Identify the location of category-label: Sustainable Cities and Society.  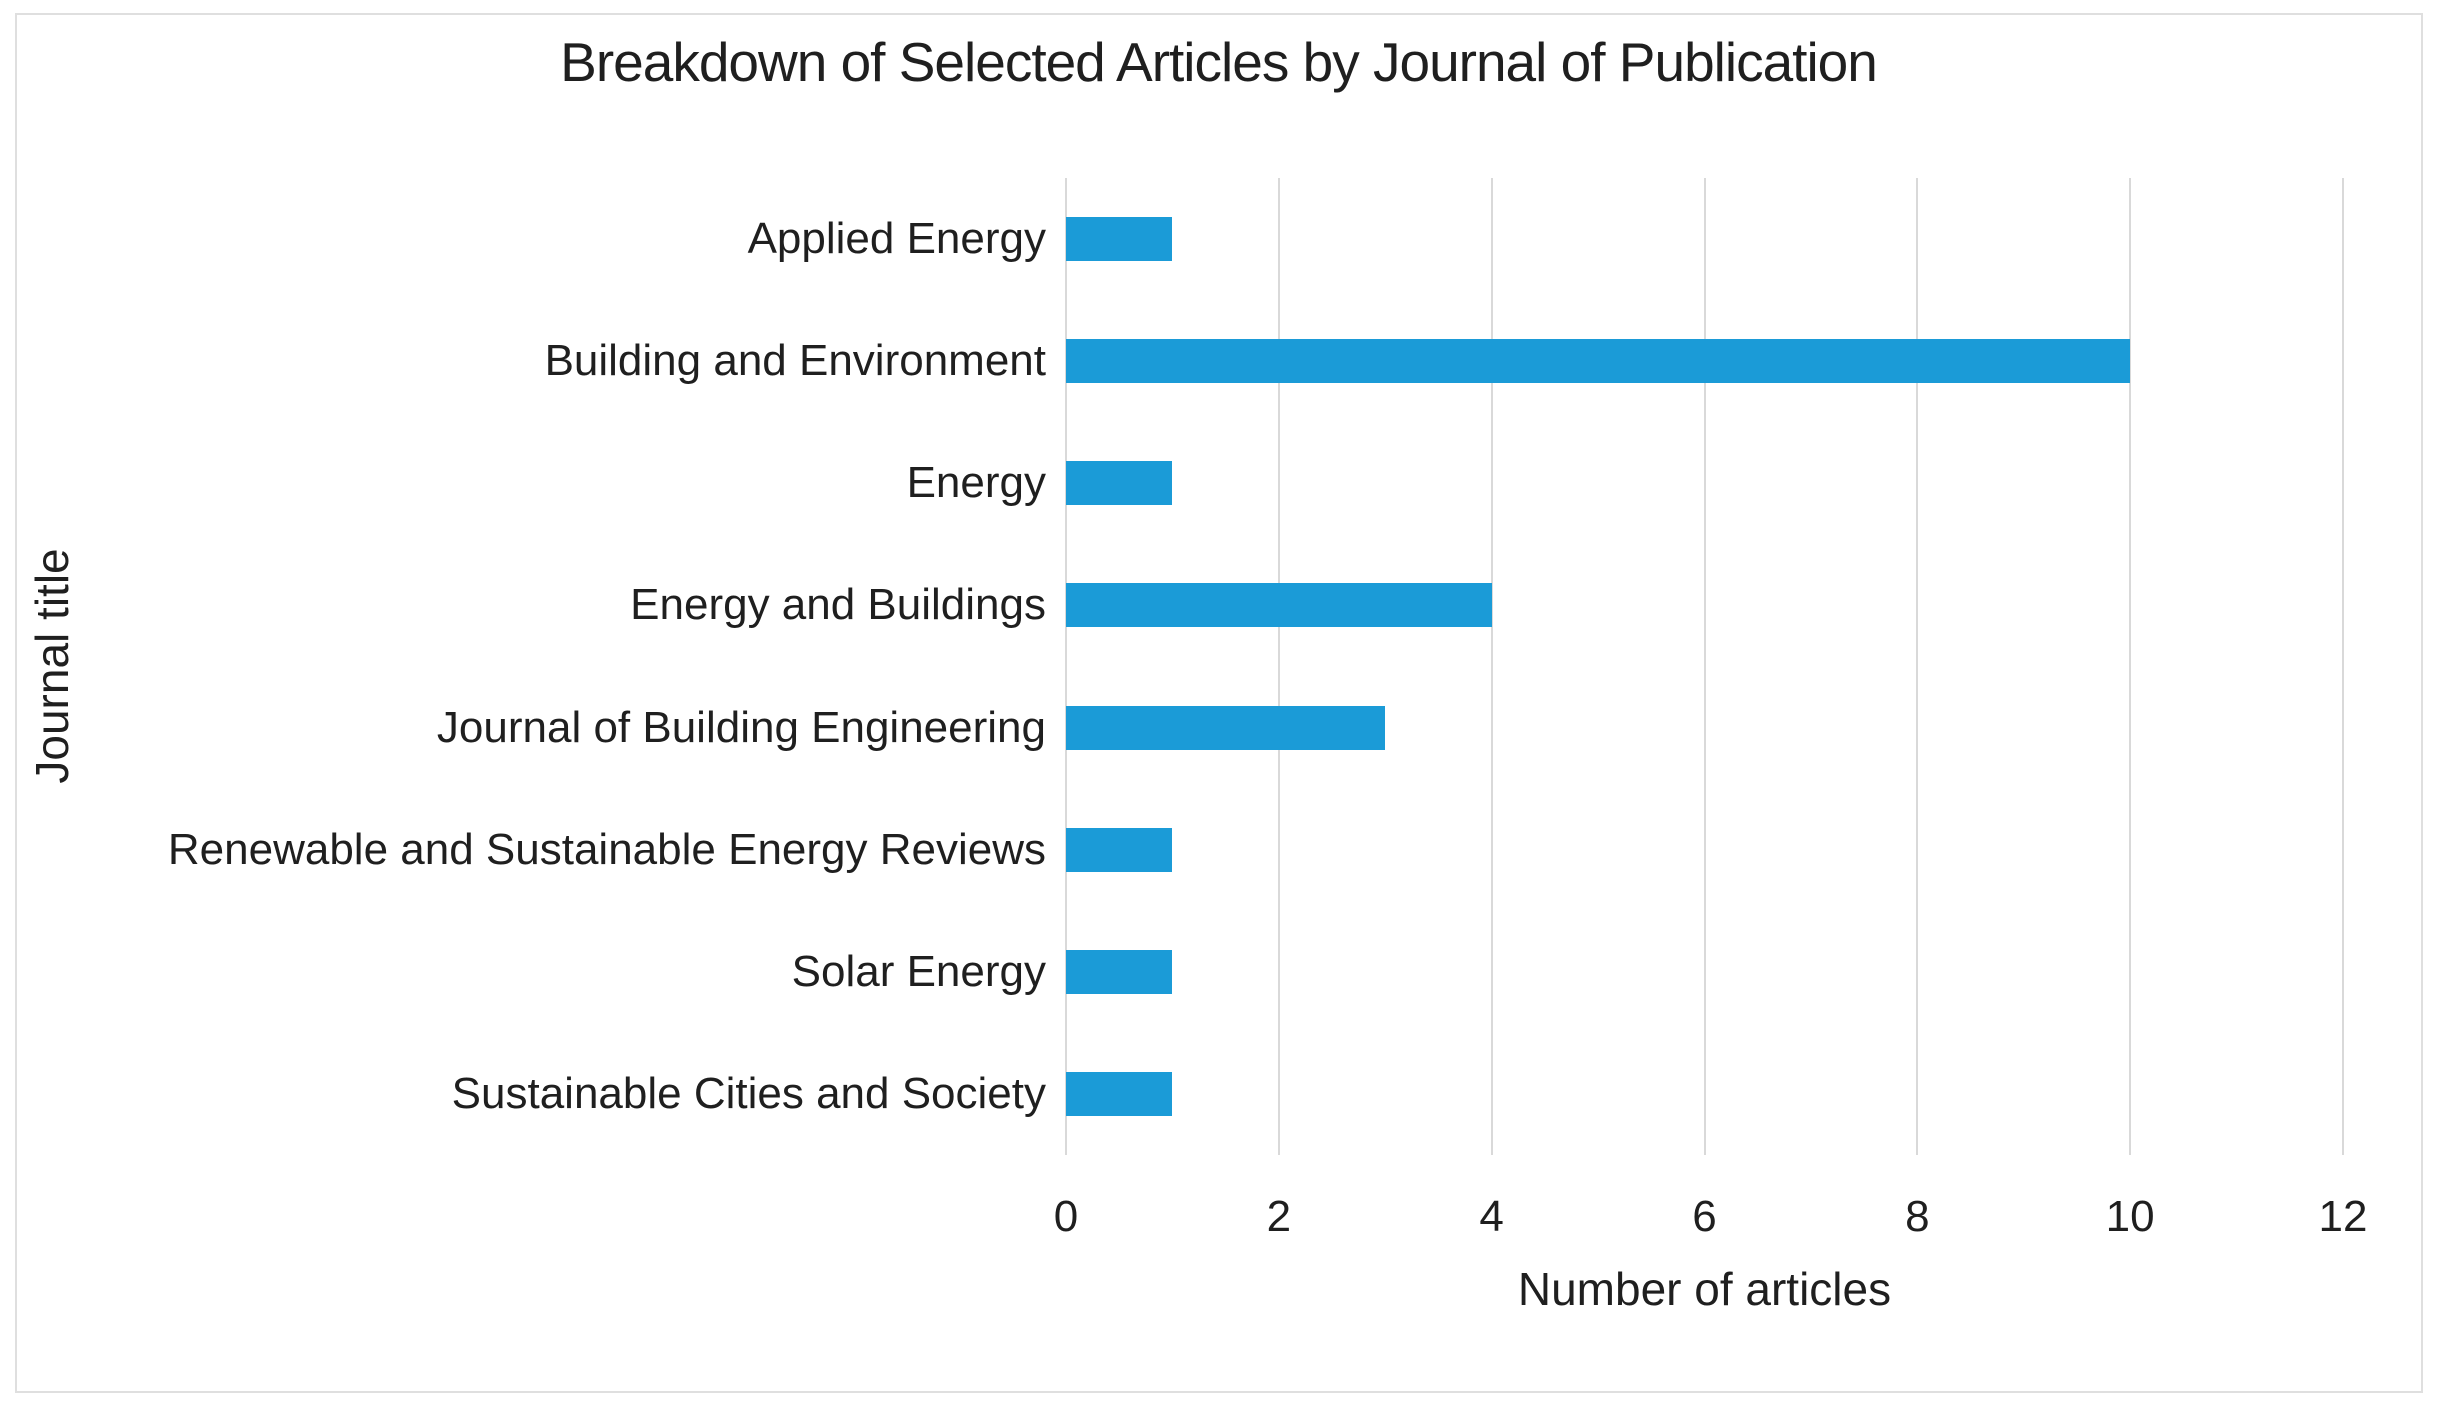
(748, 1093).